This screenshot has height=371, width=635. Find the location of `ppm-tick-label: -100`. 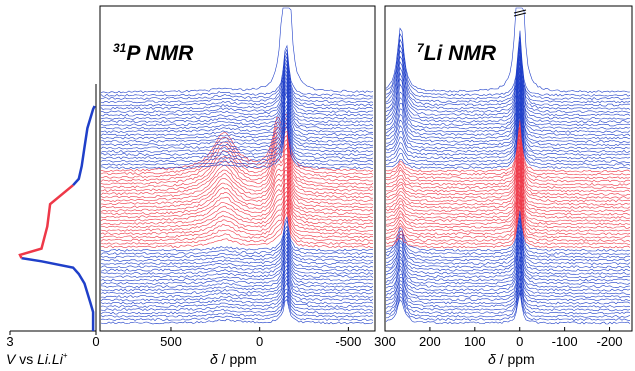

ppm-tick-label: -100 is located at coordinates (565, 341).